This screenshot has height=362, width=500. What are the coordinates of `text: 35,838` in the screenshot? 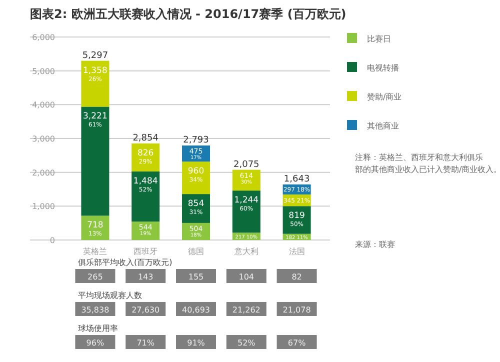 It's located at (95, 310).